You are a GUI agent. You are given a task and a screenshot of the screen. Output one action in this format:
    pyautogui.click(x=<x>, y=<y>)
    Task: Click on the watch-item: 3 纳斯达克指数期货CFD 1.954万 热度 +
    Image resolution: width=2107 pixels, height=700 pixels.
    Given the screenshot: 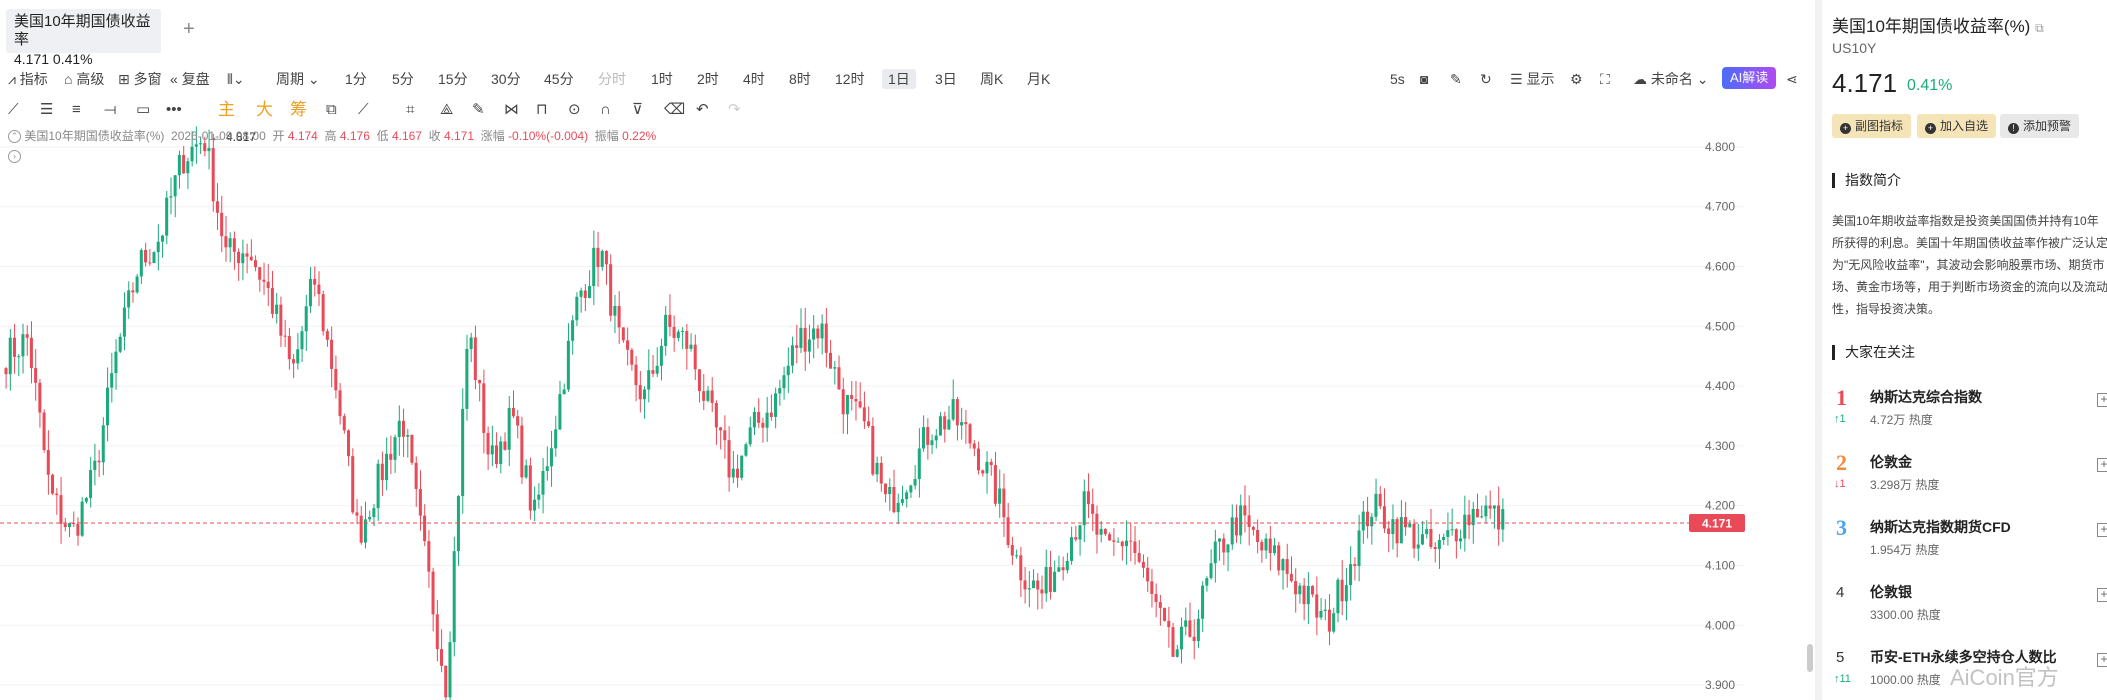 What is the action you would take?
    pyautogui.click(x=1969, y=543)
    